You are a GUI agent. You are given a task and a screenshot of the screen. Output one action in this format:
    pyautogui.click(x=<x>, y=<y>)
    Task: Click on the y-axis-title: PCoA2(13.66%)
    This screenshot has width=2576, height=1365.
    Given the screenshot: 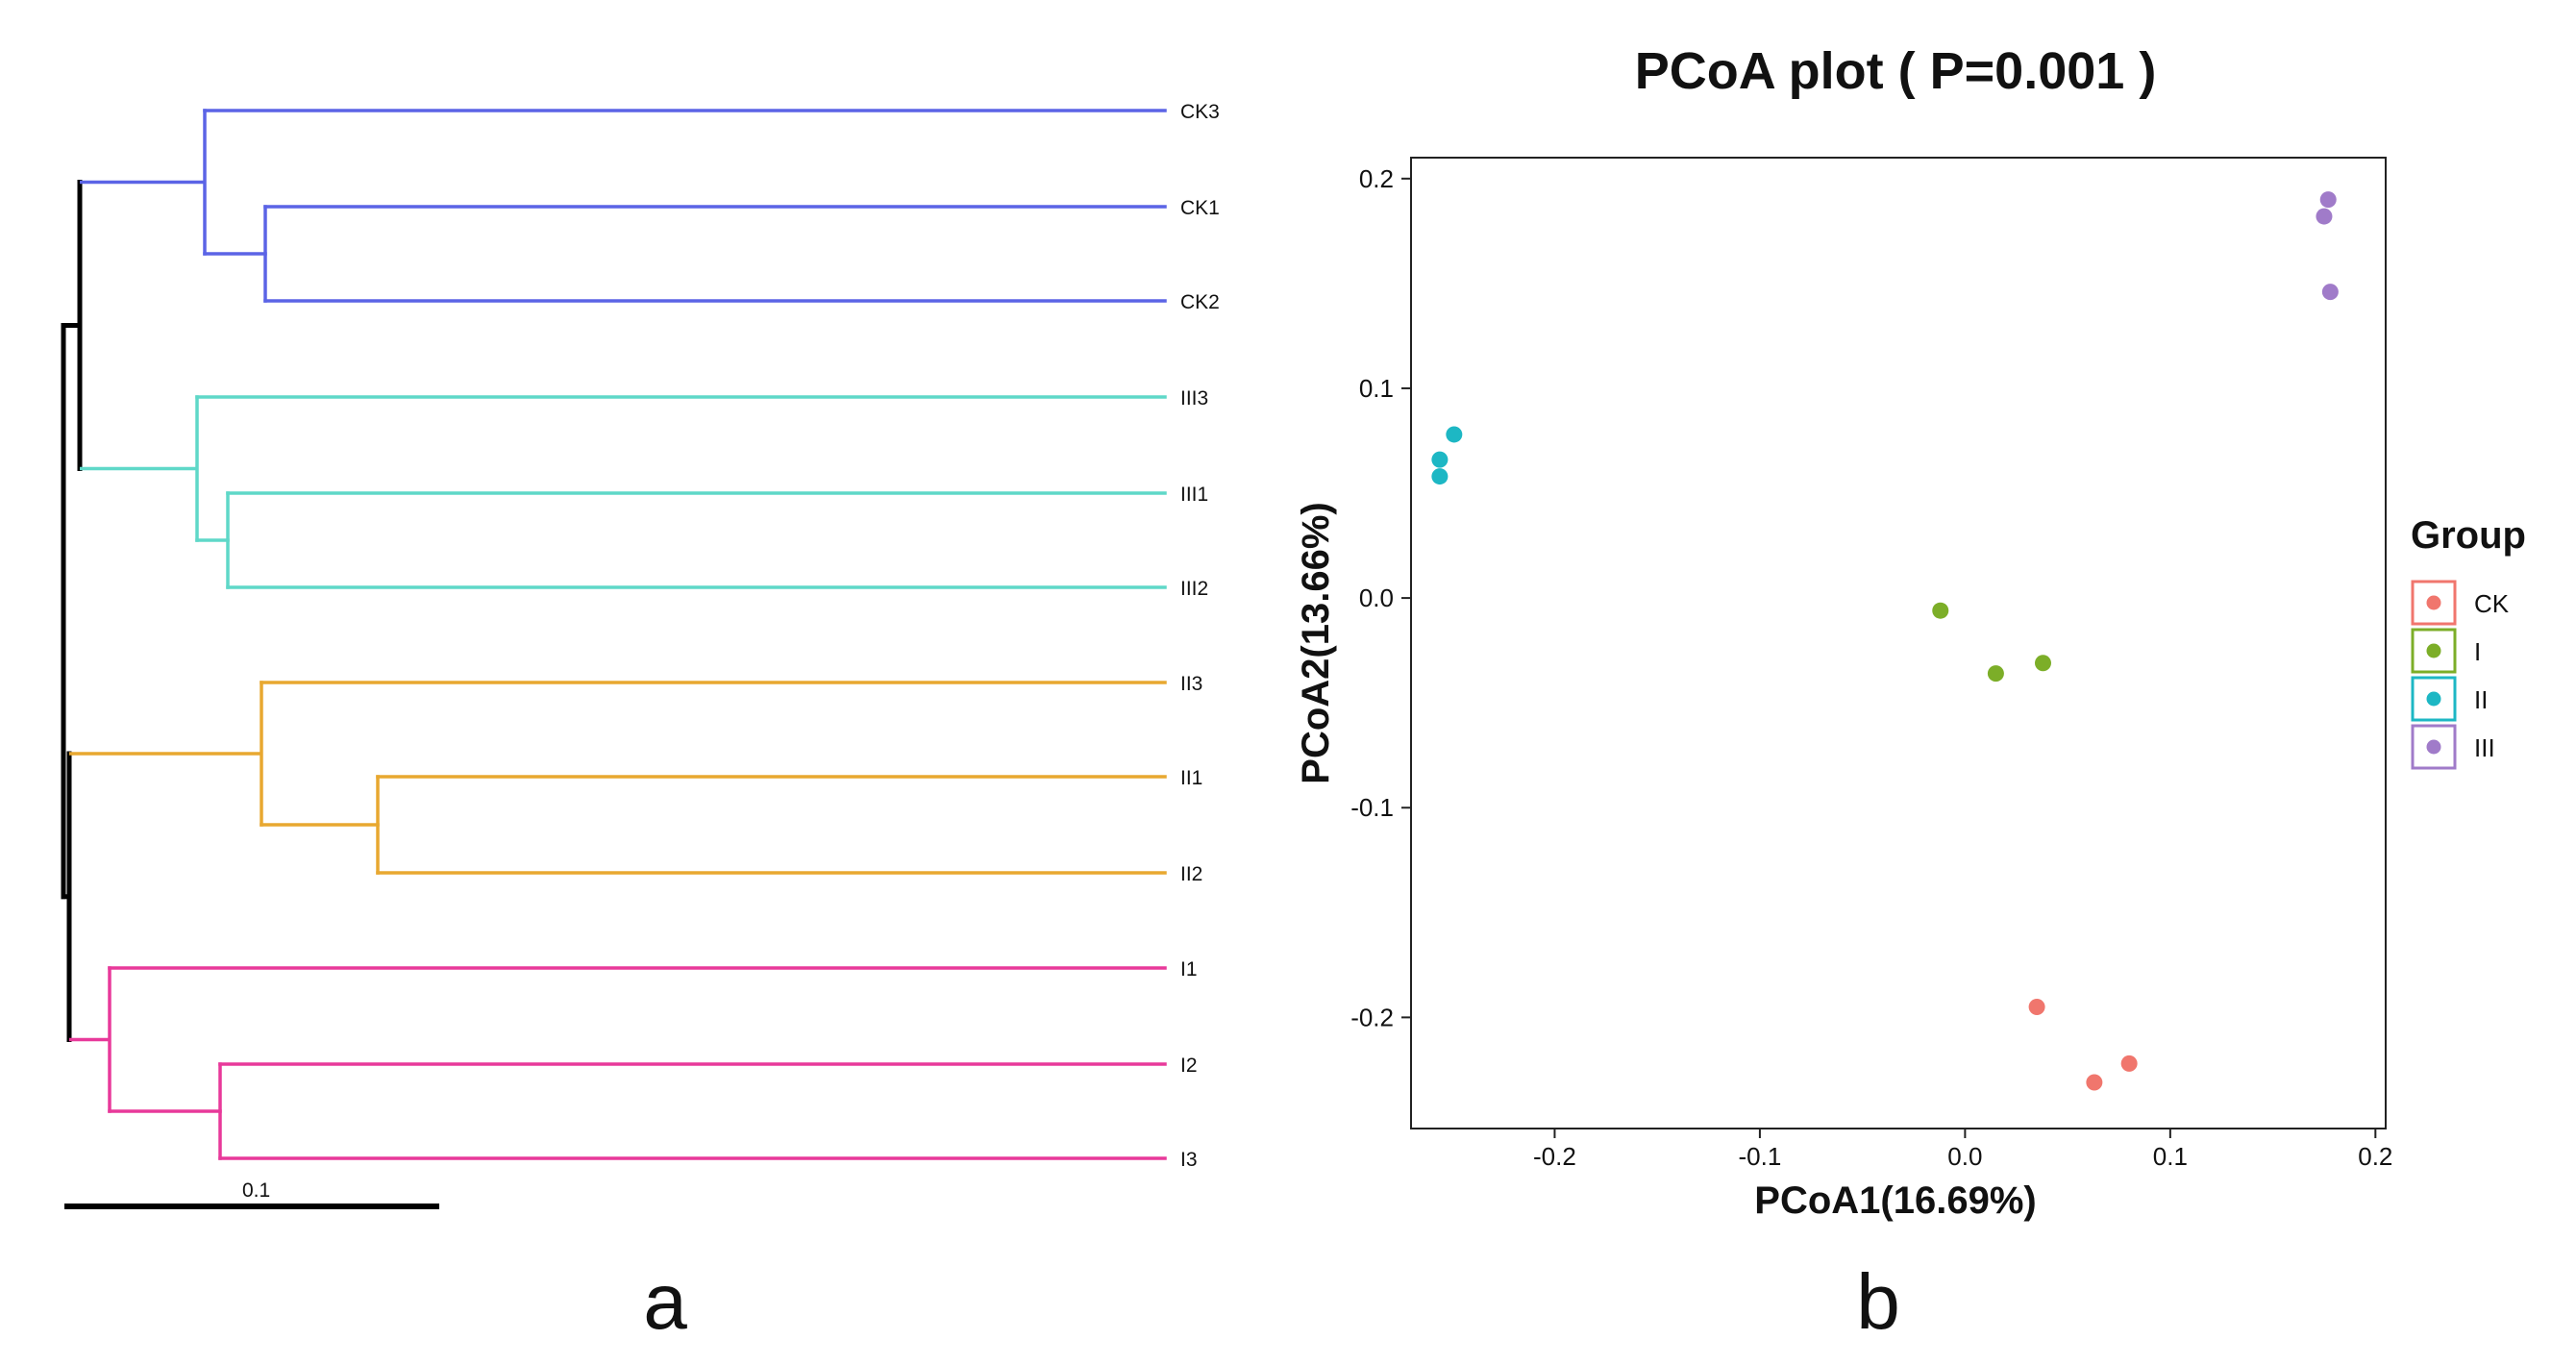 What is the action you would take?
    pyautogui.click(x=1316, y=643)
    